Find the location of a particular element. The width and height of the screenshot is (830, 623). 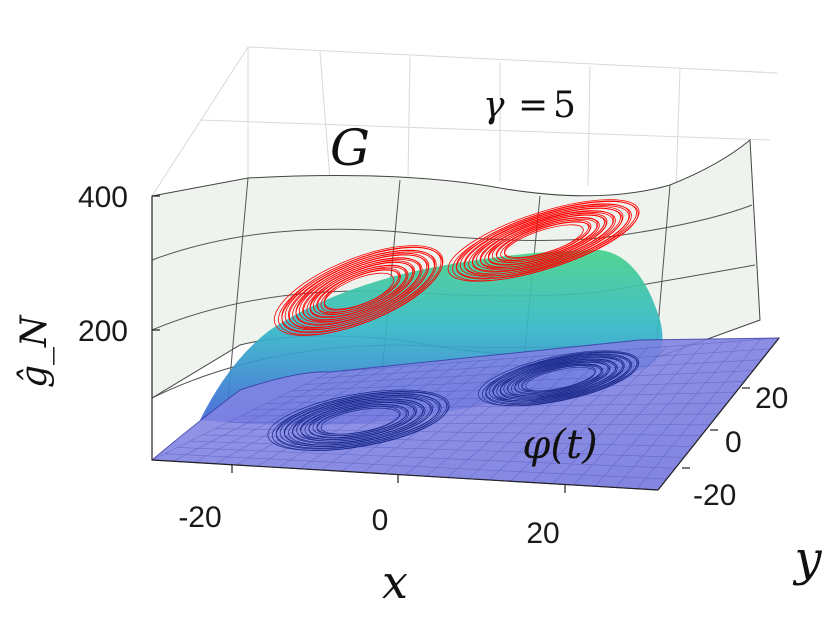

parameter-annotation: γ = 5 is located at coordinates (529, 105).